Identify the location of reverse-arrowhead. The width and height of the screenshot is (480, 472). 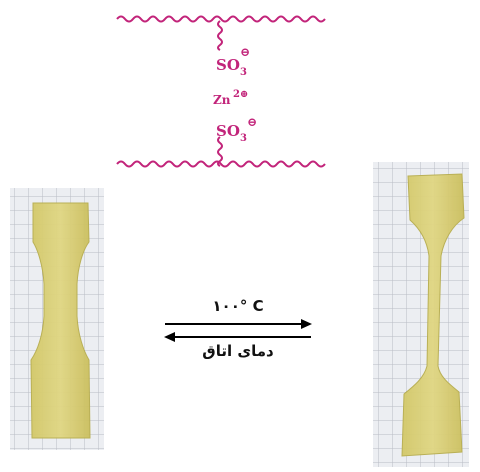
(169, 337).